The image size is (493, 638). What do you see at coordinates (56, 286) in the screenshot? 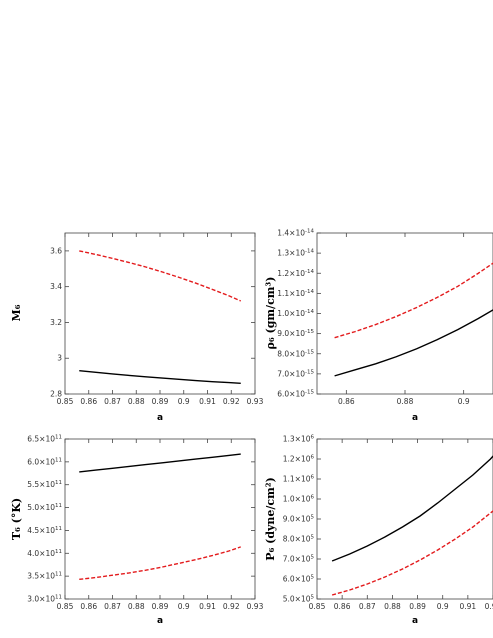
I see `y-tick-label: 3.4` at bounding box center [56, 286].